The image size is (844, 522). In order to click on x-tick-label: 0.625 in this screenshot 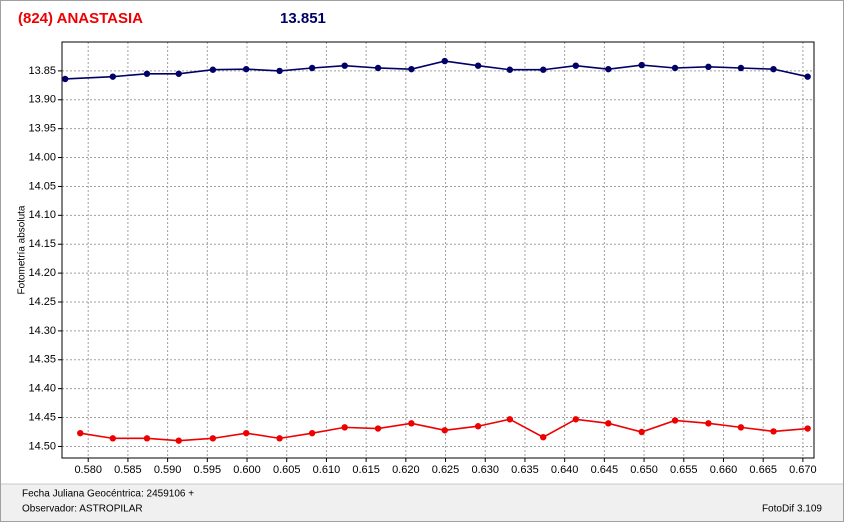, I will do `click(446, 470)`.